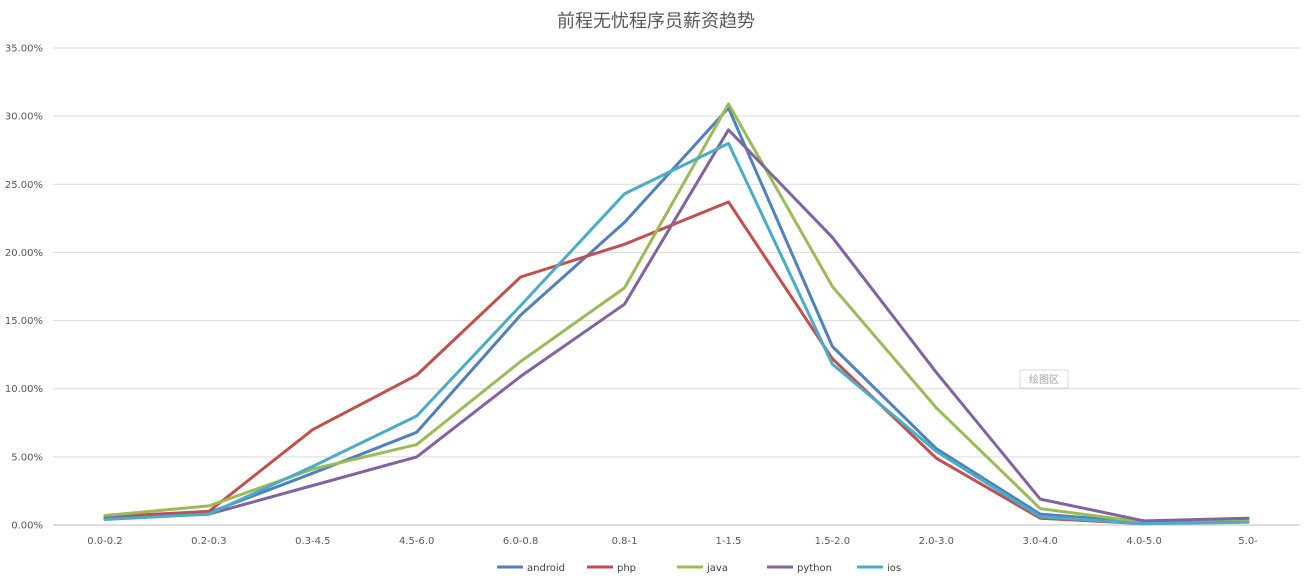 Image resolution: width=1306 pixels, height=588 pixels. I want to click on x-tick-label: 0.3-4.5, so click(312, 541).